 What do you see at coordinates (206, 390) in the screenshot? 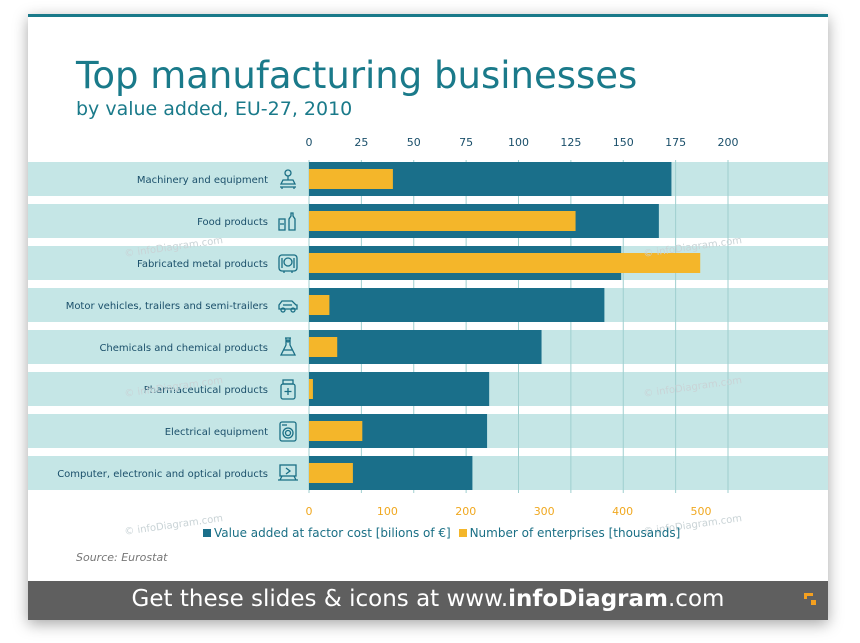
I see `category-label: Pharmaceutical products` at bounding box center [206, 390].